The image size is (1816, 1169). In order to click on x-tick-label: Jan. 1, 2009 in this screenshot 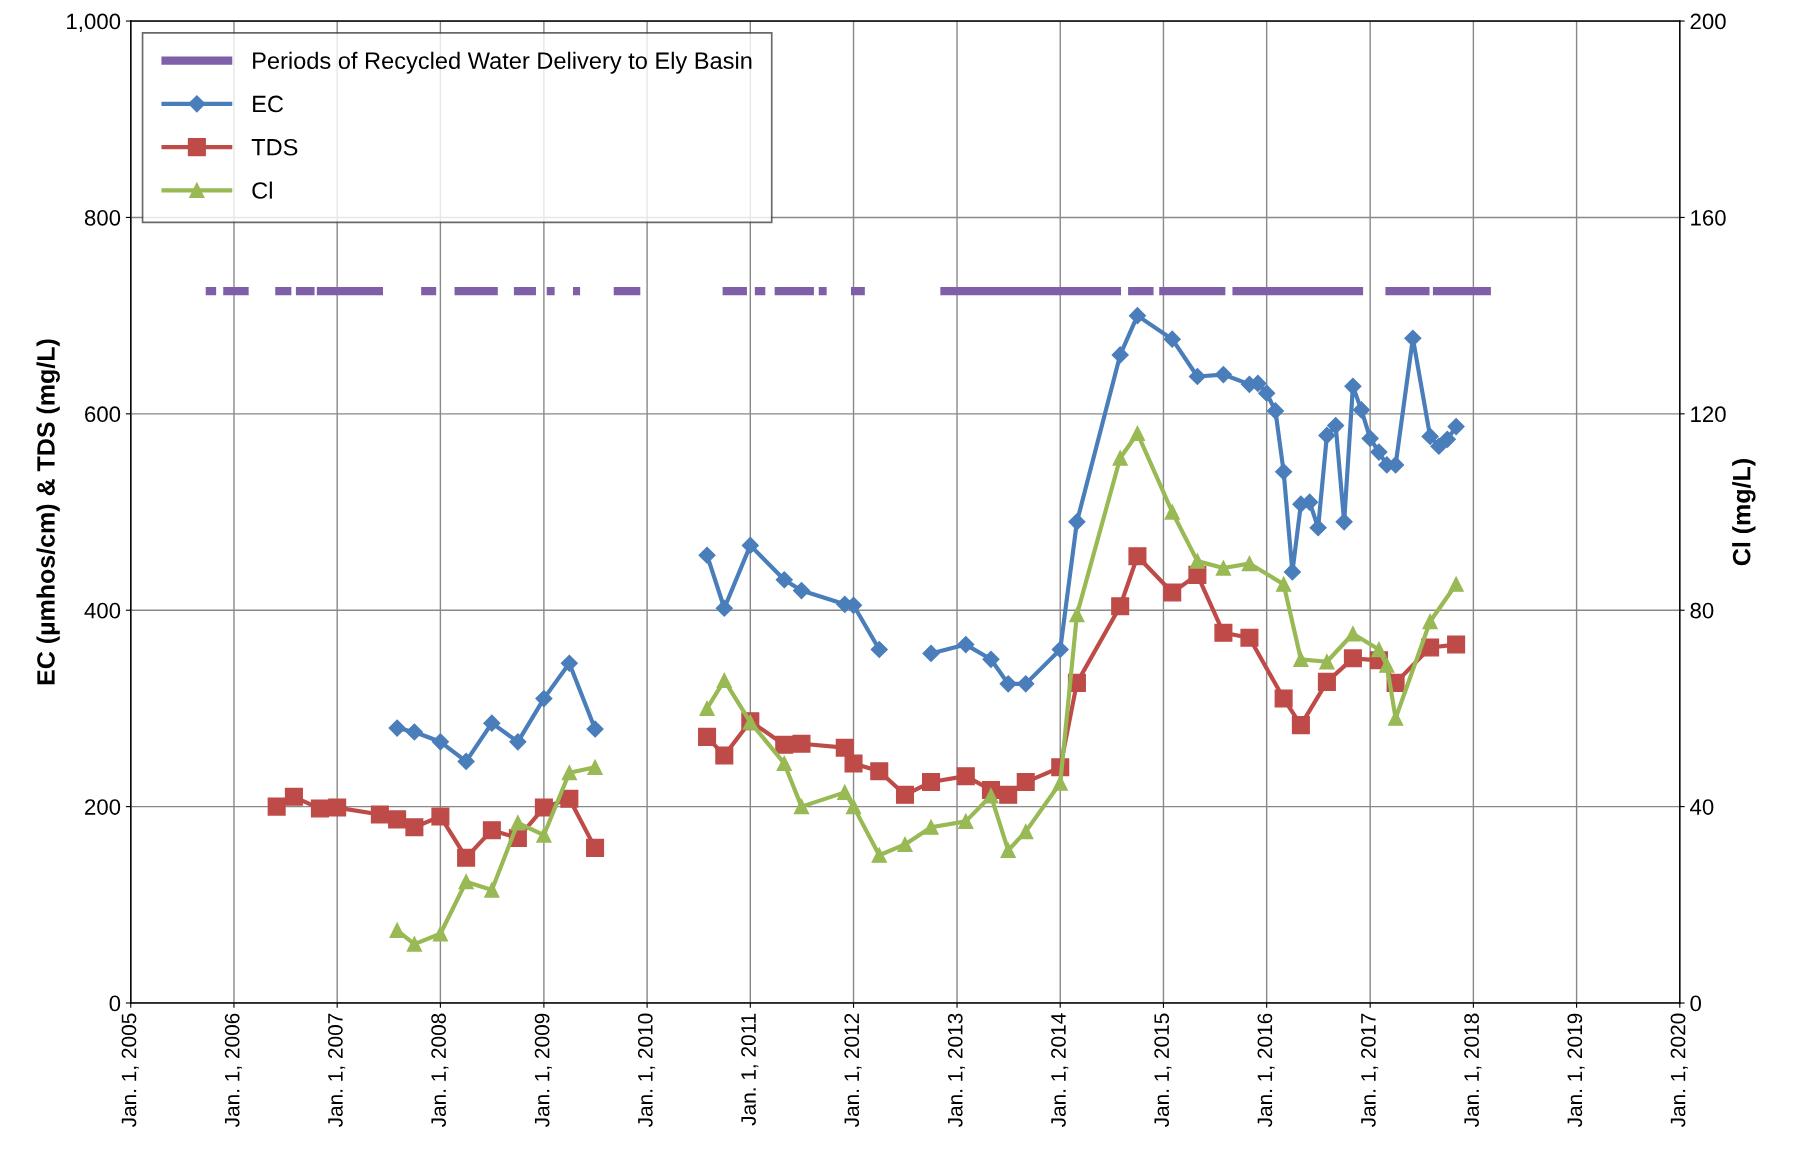, I will do `click(543, 1070)`.